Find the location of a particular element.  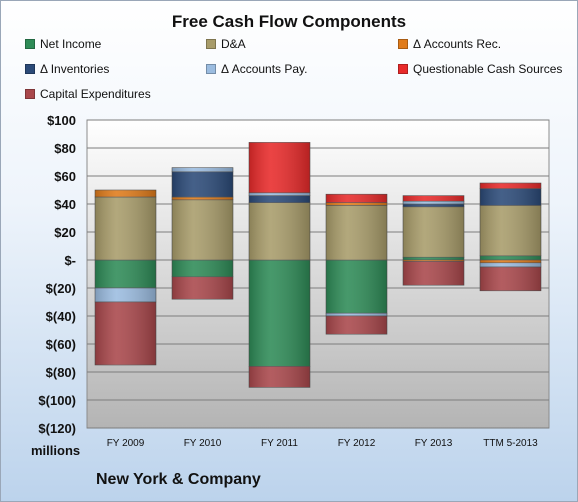

legend-item: Questionable Cash Sources is located at coordinates (480, 69).